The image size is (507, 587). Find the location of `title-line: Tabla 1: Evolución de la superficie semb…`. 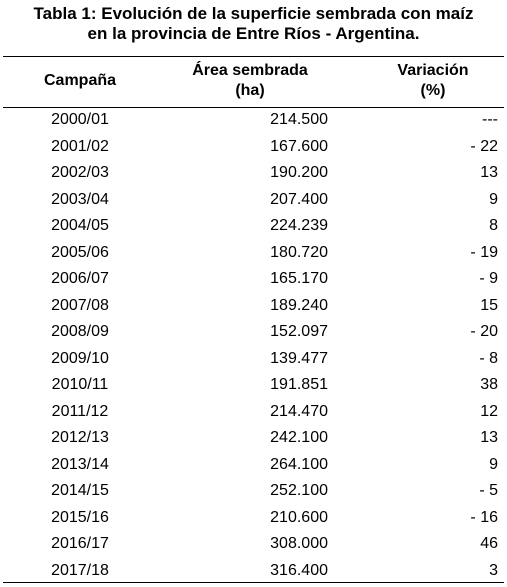

title-line: Tabla 1: Evolución de la superficie semb… is located at coordinates (253, 13).